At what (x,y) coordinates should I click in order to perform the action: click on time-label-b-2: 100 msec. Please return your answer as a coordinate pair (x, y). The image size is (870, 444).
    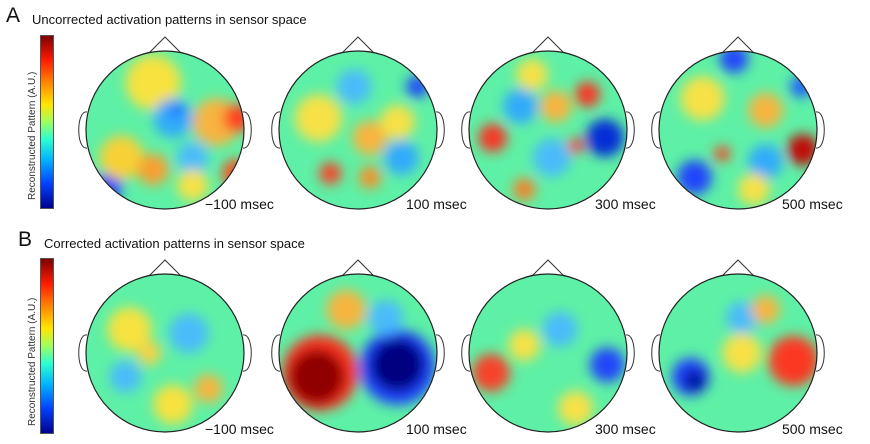
    Looking at the image, I should click on (436, 429).